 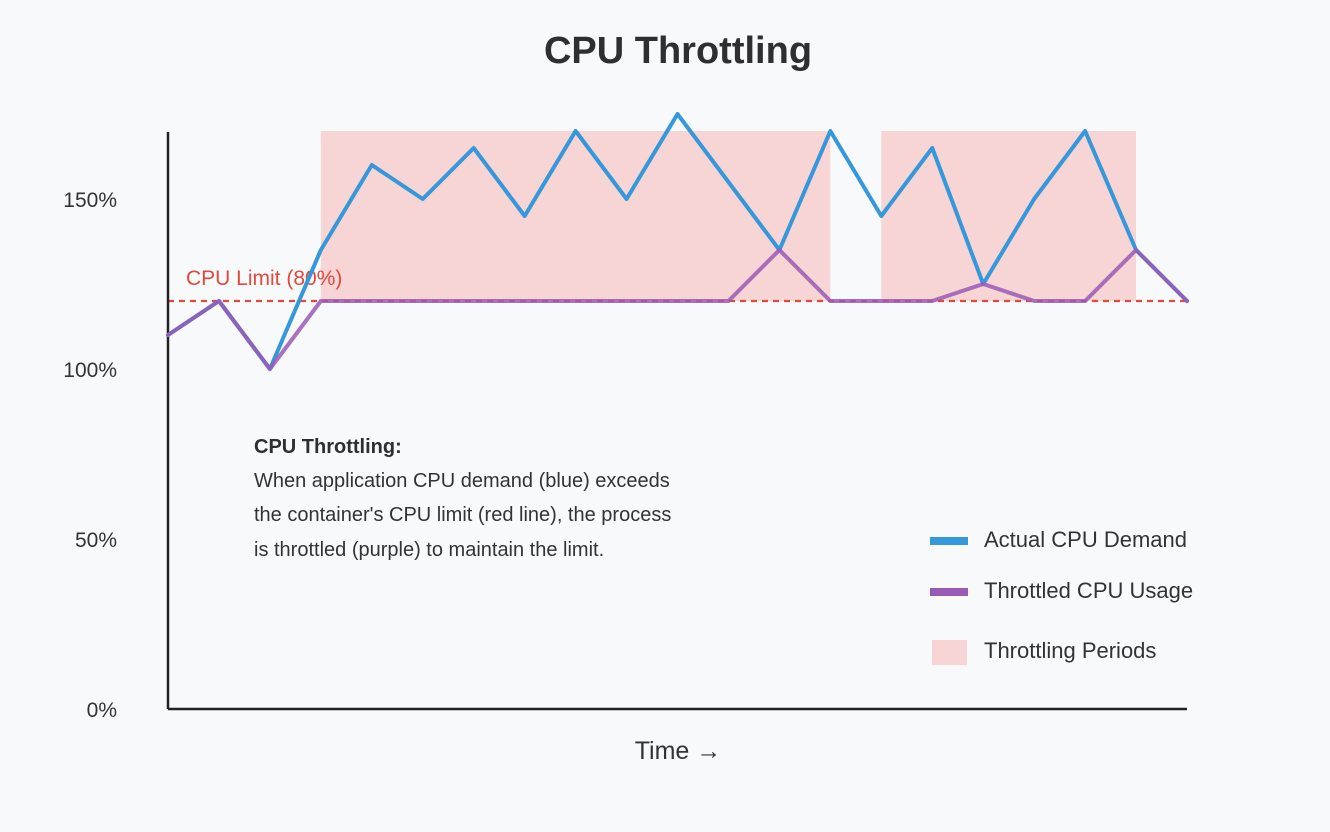 I want to click on legend-label-periods: Throttling Periods, so click(x=1070, y=650).